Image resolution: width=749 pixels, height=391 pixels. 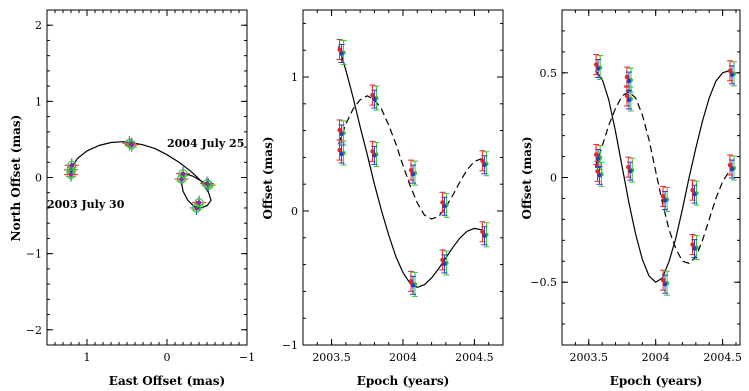 What do you see at coordinates (86, 204) in the screenshot?
I see `epoch-annotation: 2003 July 30` at bounding box center [86, 204].